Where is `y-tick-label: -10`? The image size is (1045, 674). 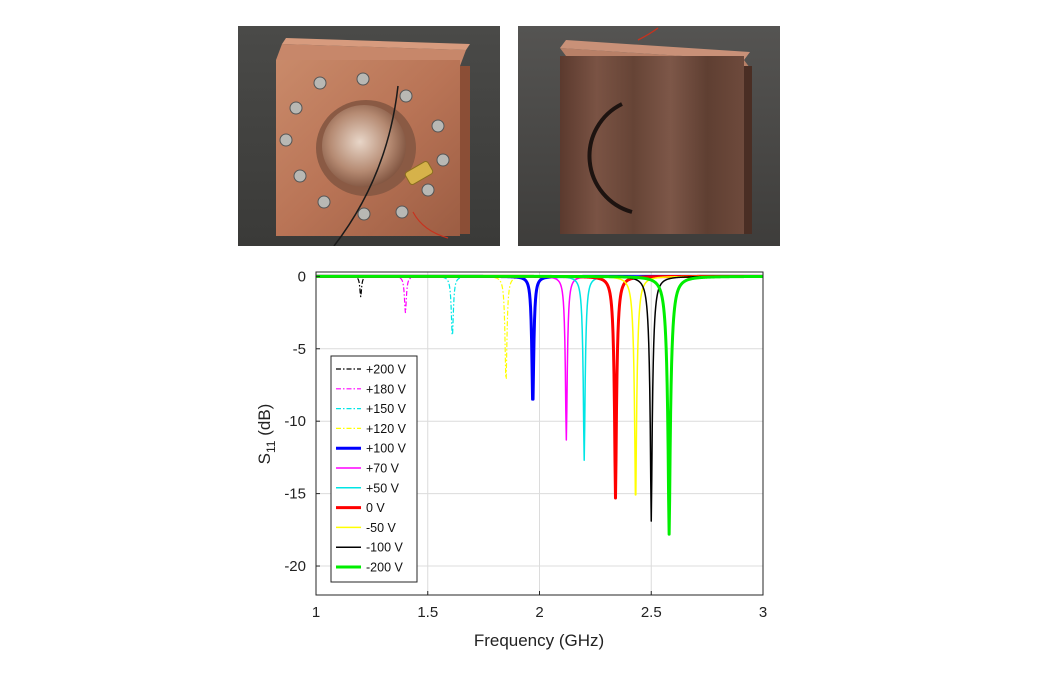 y-tick-label: -10 is located at coordinates (295, 421).